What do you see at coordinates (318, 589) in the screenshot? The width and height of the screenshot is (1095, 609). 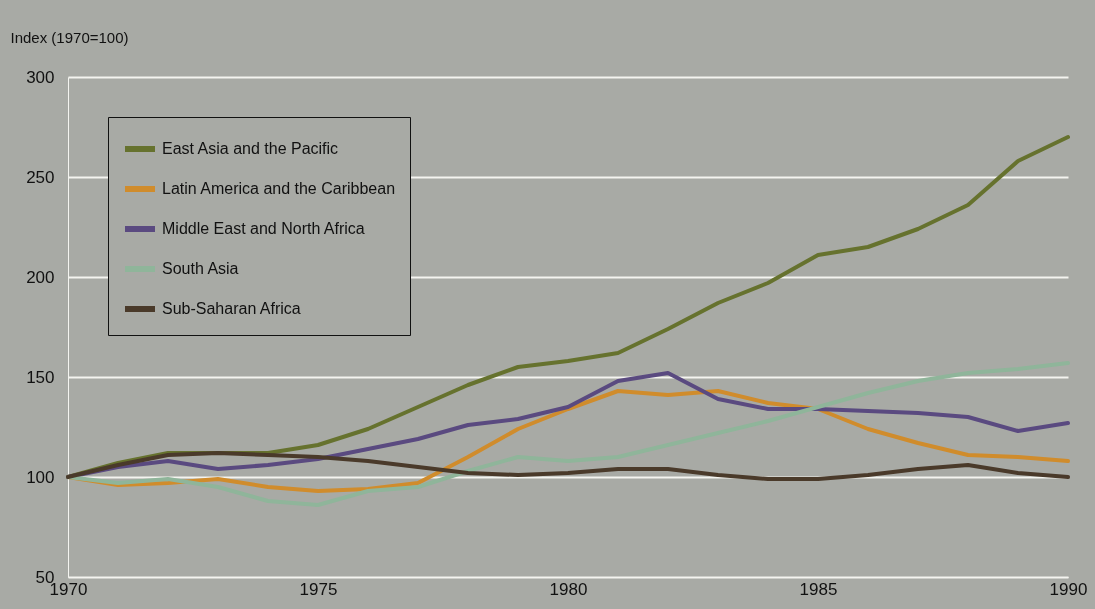 I see `x-tick-label: 1975` at bounding box center [318, 589].